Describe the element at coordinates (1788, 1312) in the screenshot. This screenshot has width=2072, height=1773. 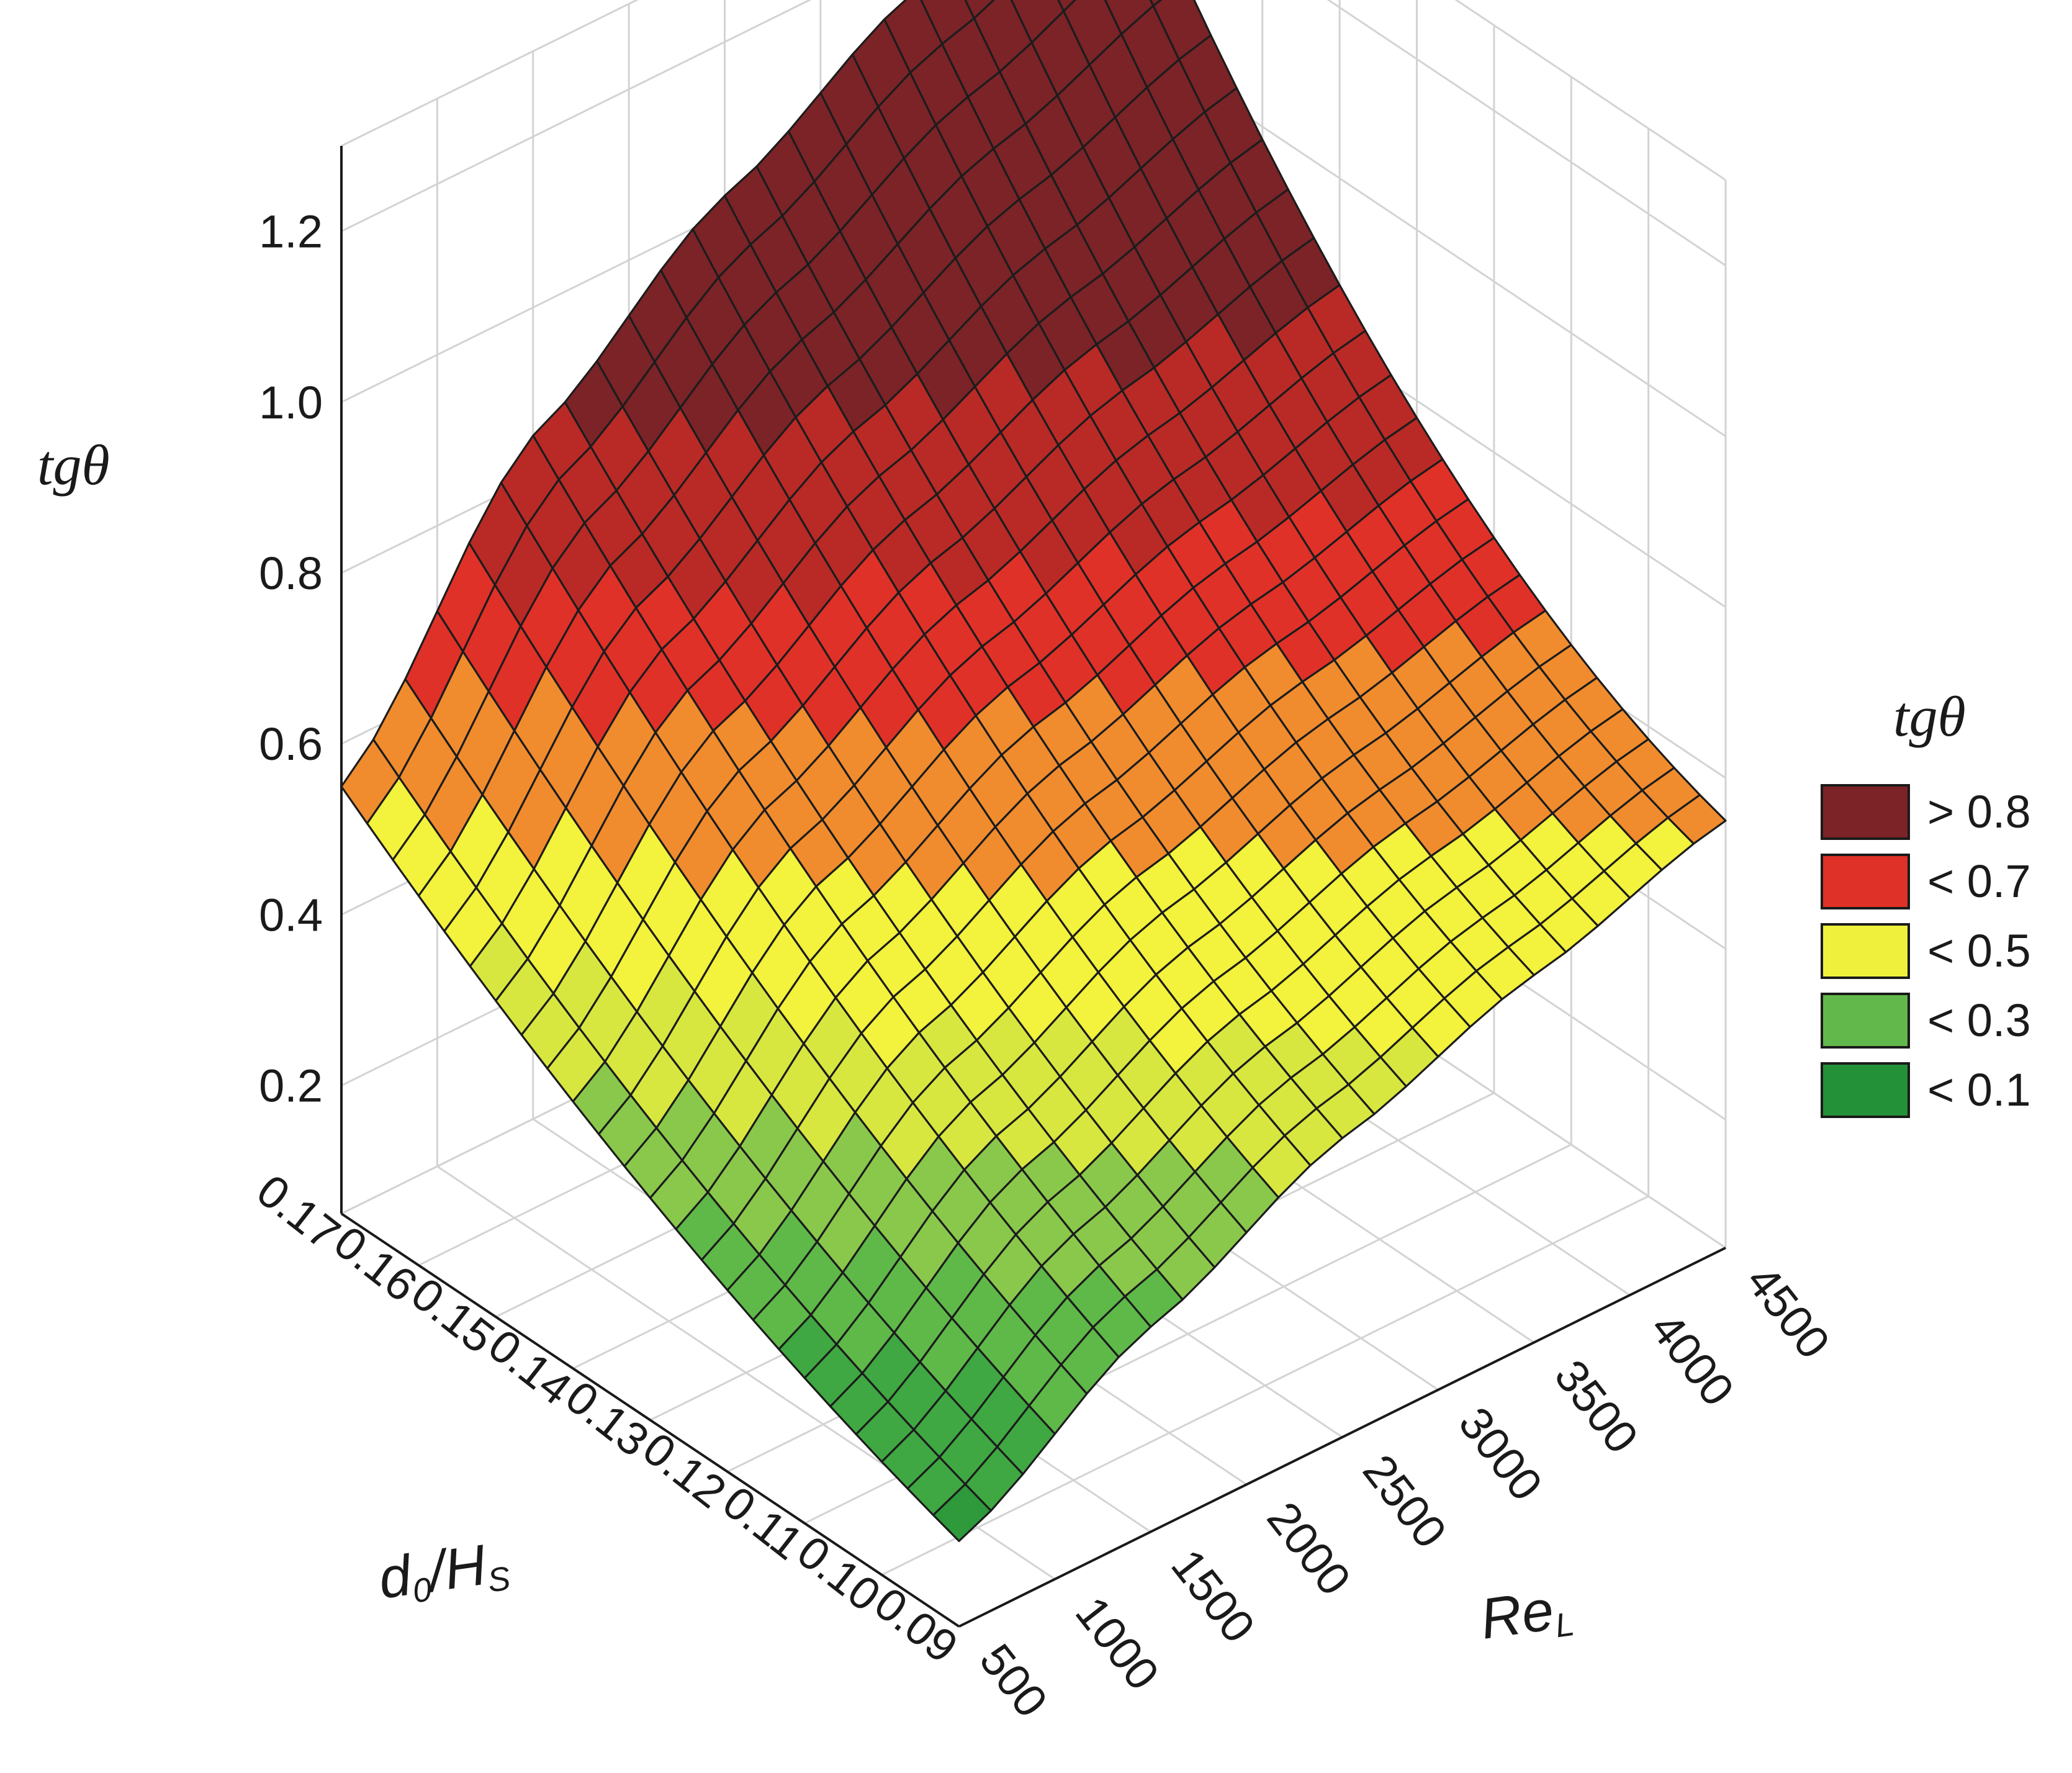
I see `x-tick-label: 4500` at that location.